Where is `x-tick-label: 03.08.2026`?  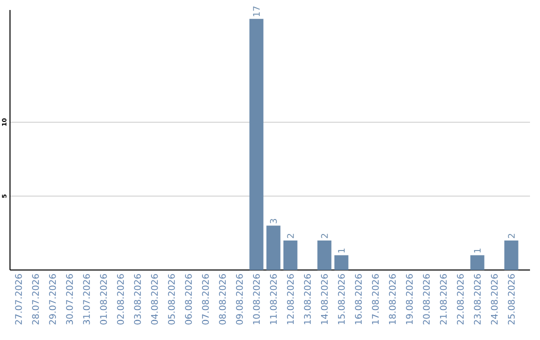
x-tick-label: 03.08.2026 is located at coordinates (137, 299).